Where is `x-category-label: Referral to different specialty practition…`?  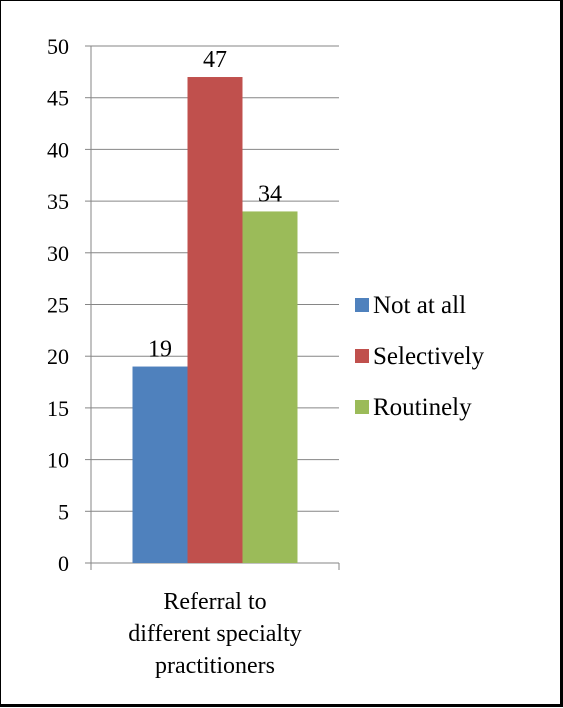 x-category-label: Referral to different specialty practition… is located at coordinates (214, 634).